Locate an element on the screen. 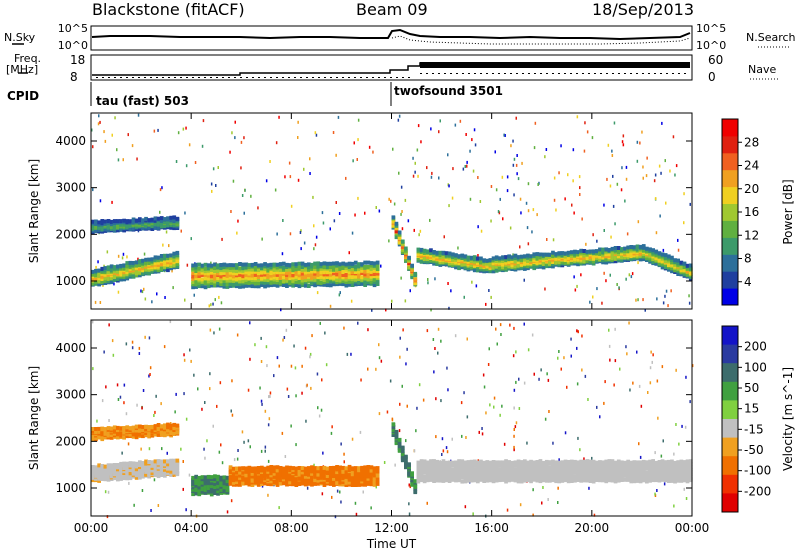 This screenshot has width=800, height=554. y-tick-label: 3000 is located at coordinates (70, 395).